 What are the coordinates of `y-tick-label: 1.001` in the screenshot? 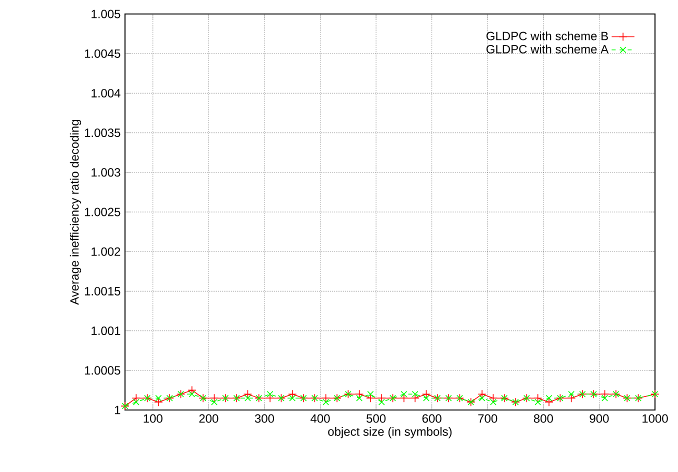 It's located at (106, 331).